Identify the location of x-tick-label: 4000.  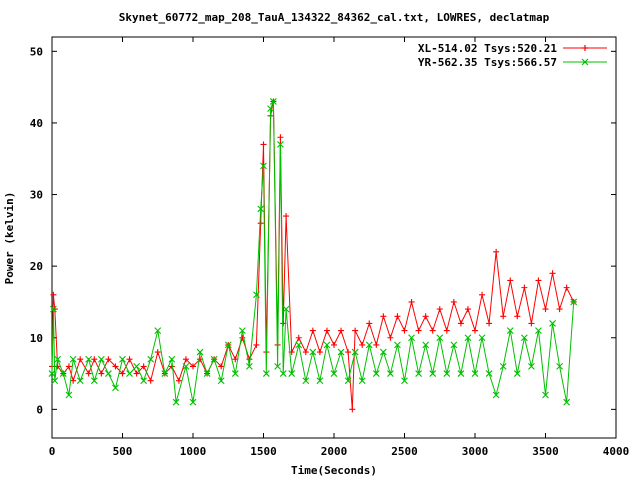
(616, 451).